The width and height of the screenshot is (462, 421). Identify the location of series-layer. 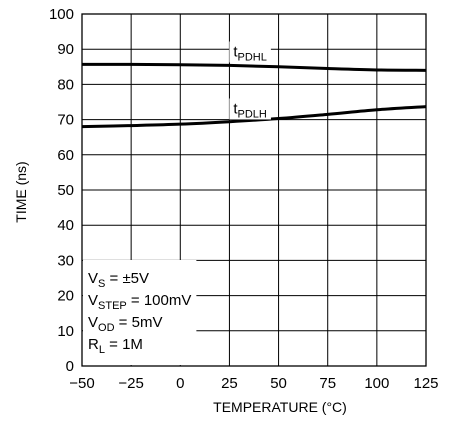
(254, 95).